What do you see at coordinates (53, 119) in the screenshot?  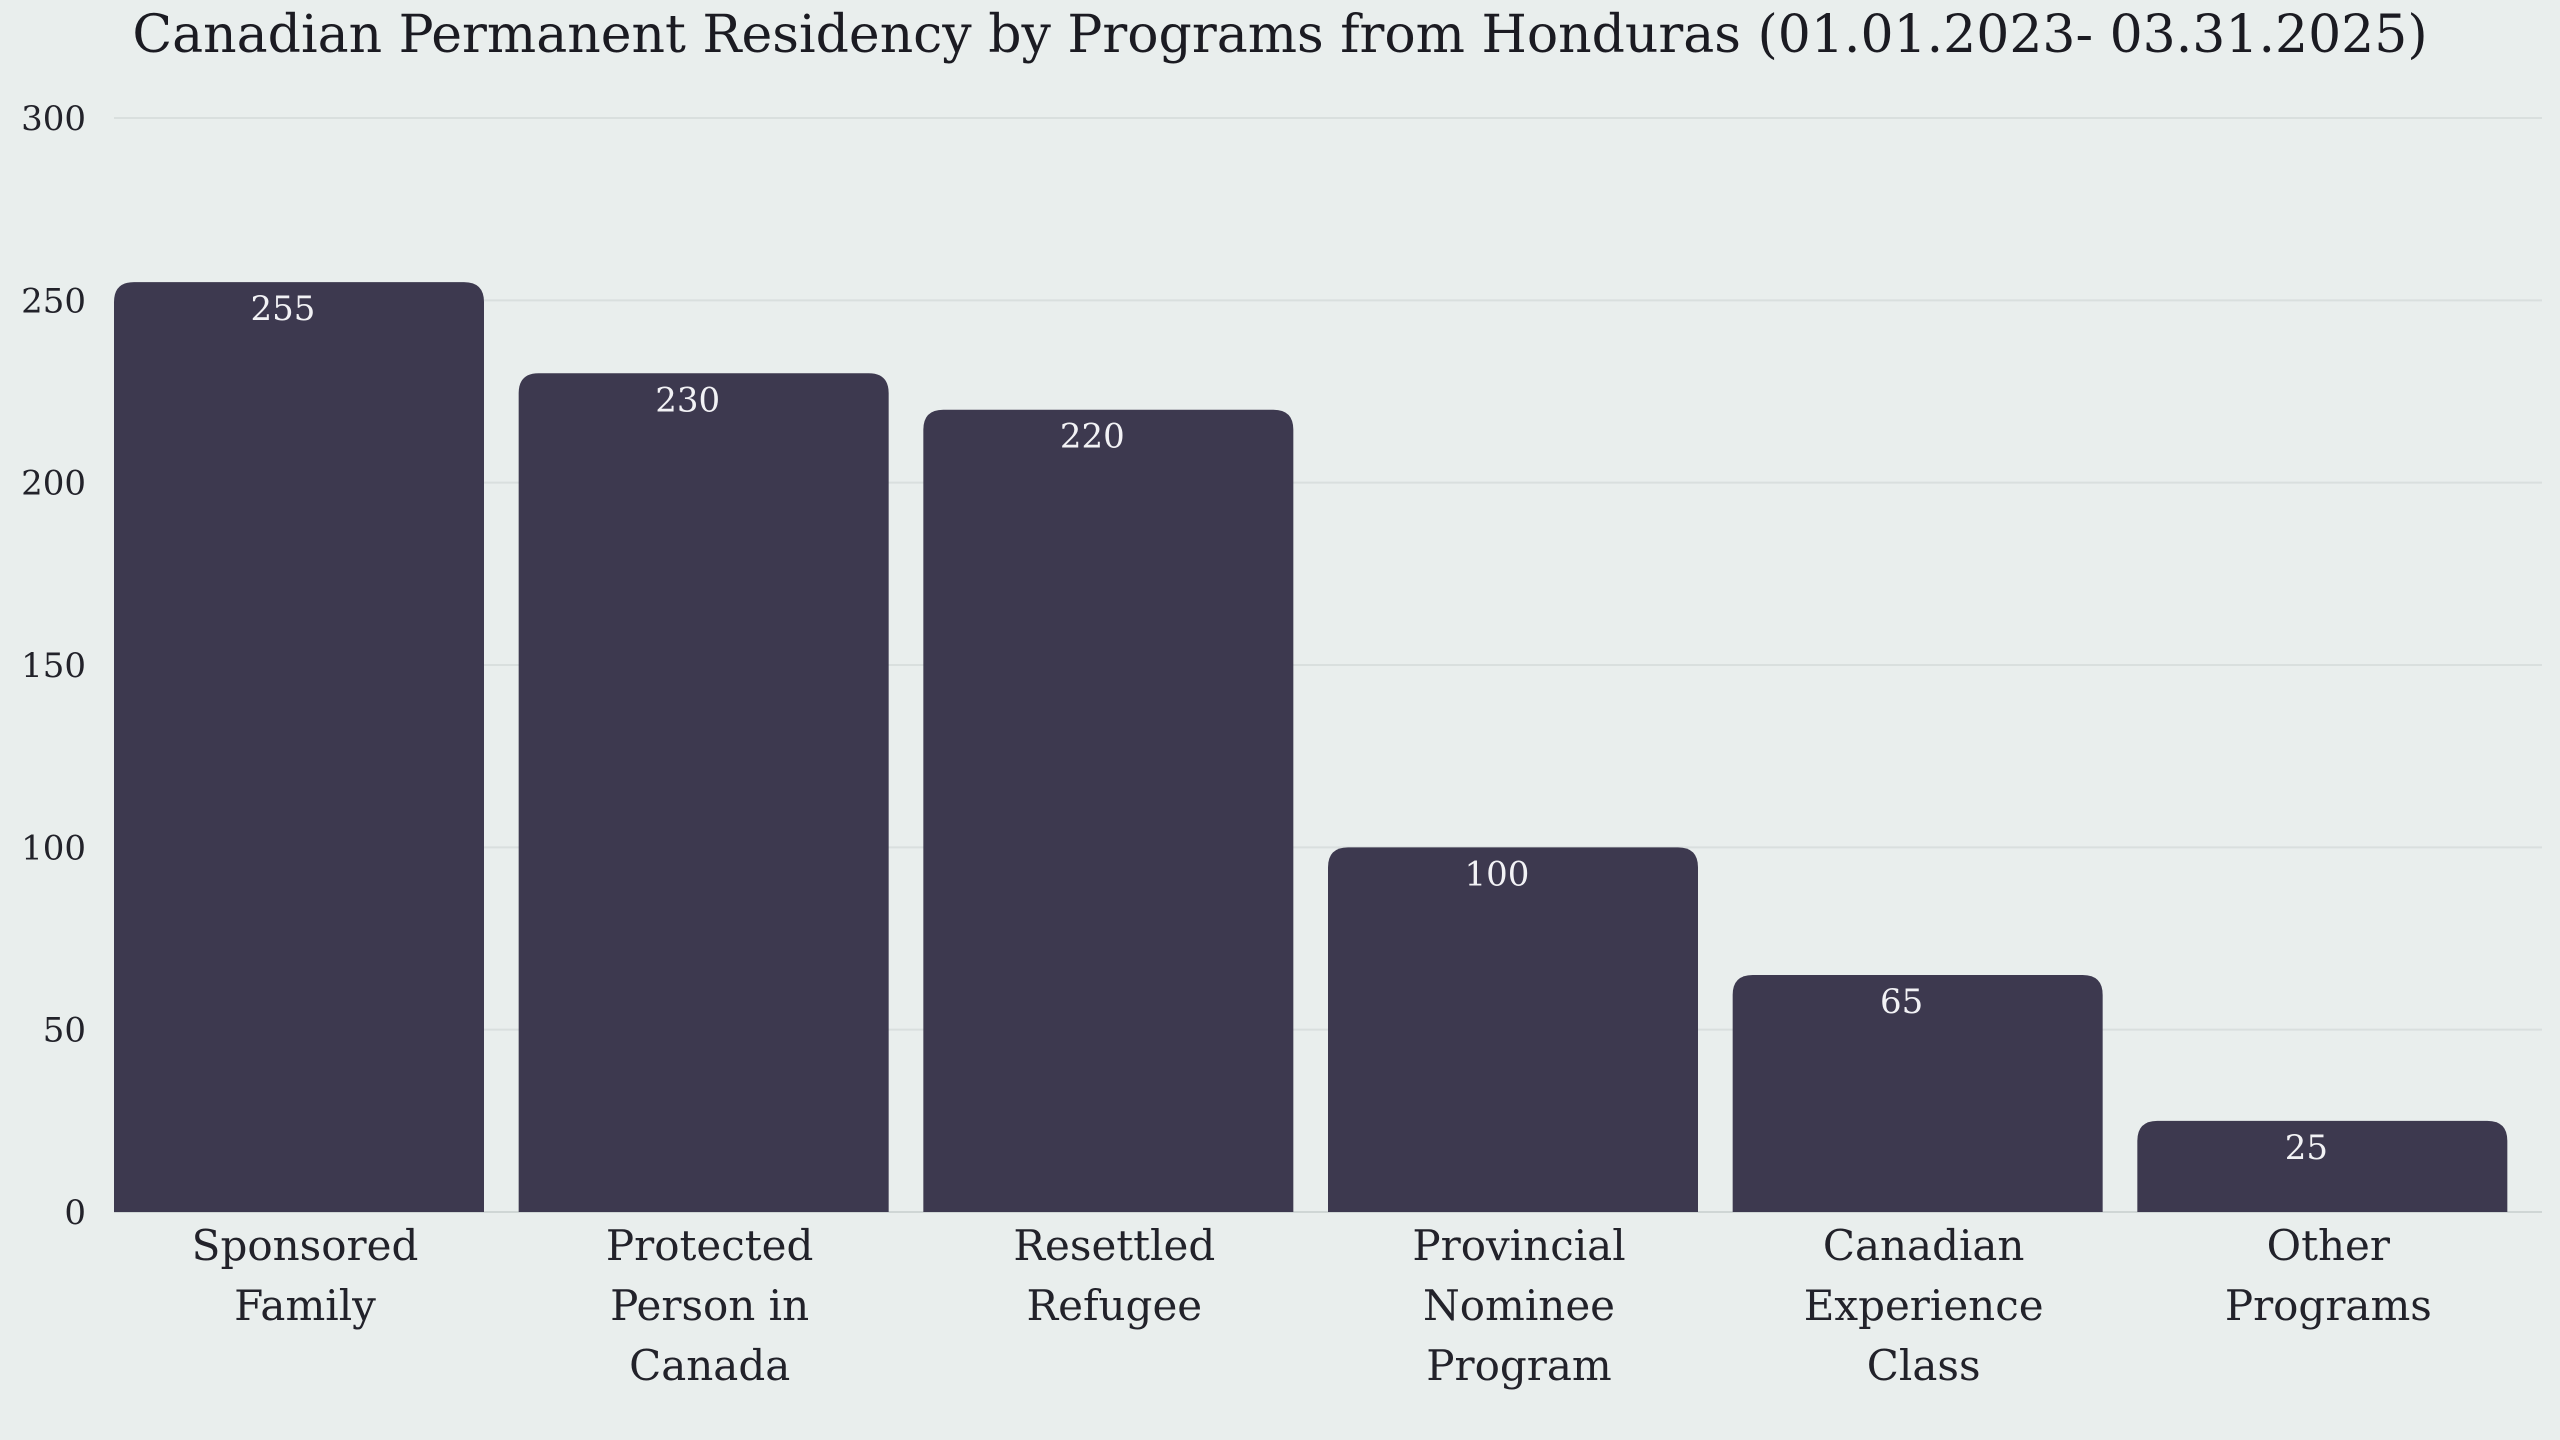 I see `y-tick-label: 300` at bounding box center [53, 119].